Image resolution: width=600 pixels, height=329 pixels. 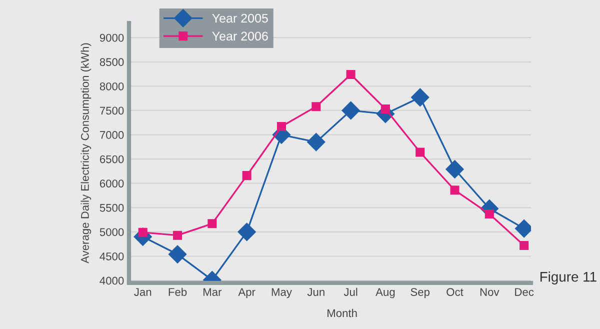 I want to click on y-tick-label: 4000, so click(x=112, y=280).